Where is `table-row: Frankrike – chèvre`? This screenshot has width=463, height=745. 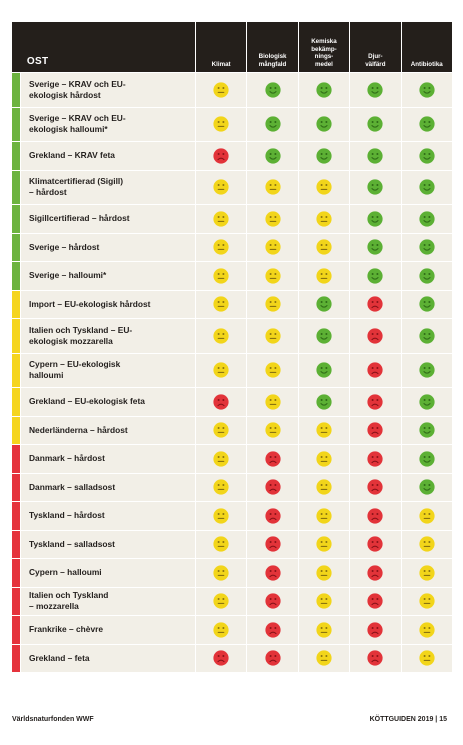
table-row: Frankrike – chèvre is located at coordinates (232, 630).